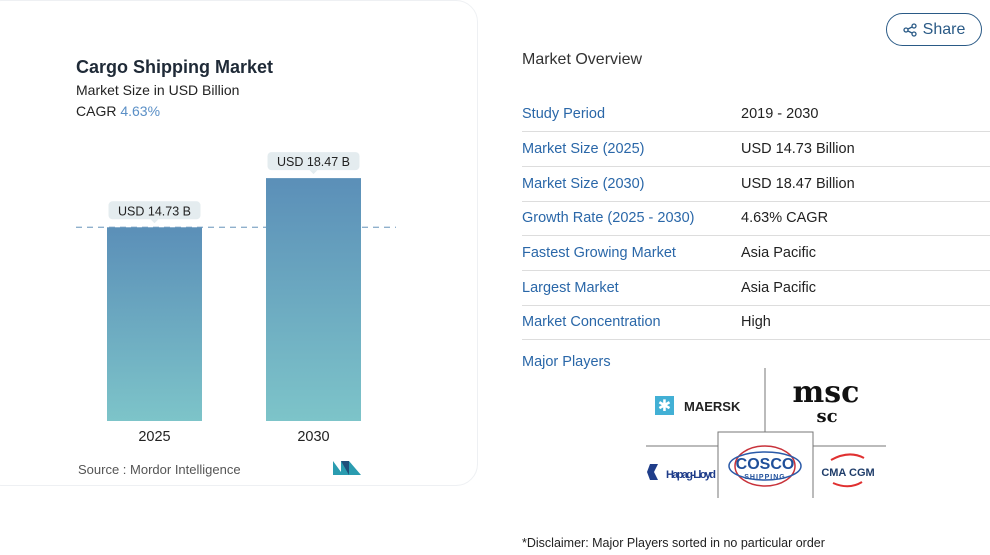 The width and height of the screenshot is (990, 555). What do you see at coordinates (847, 473) in the screenshot?
I see `svg-text: CMA CGM` at bounding box center [847, 473].